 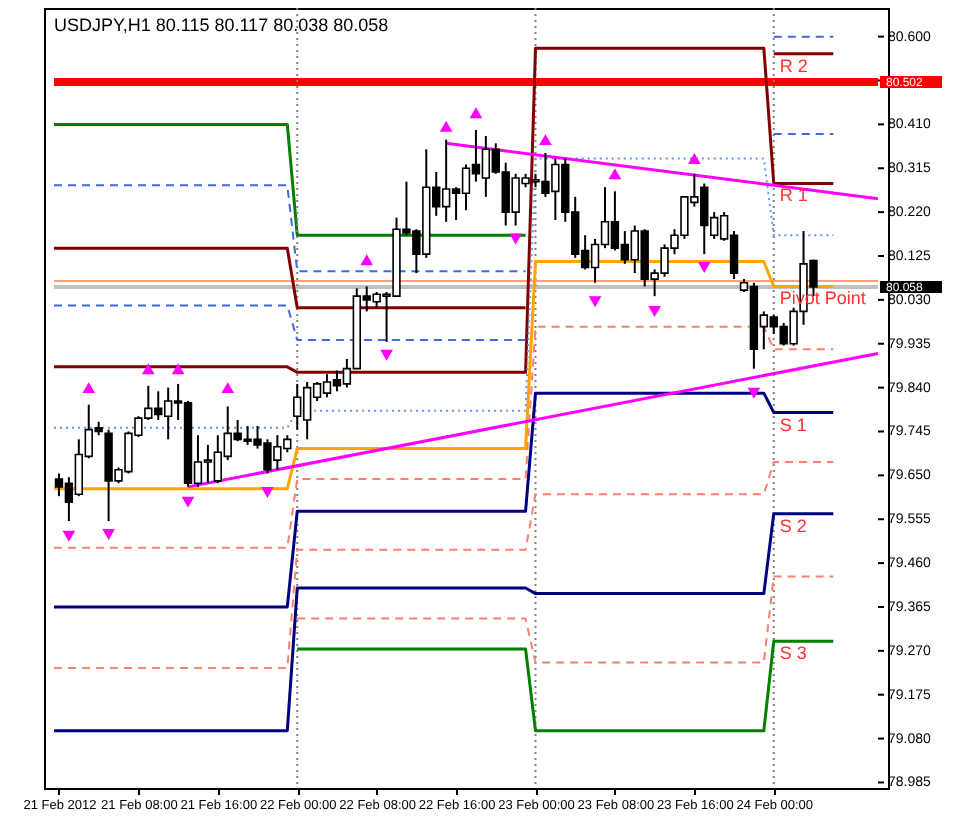 What do you see at coordinates (793, 65) in the screenshot?
I see `series-label: R 2` at bounding box center [793, 65].